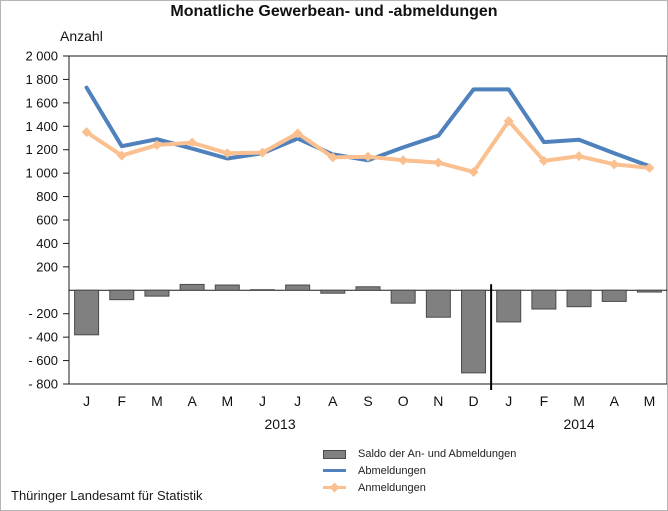 This screenshot has height=511, width=668. Describe the element at coordinates (578, 424) in the screenshot. I see `x-year-label: 2014` at that location.